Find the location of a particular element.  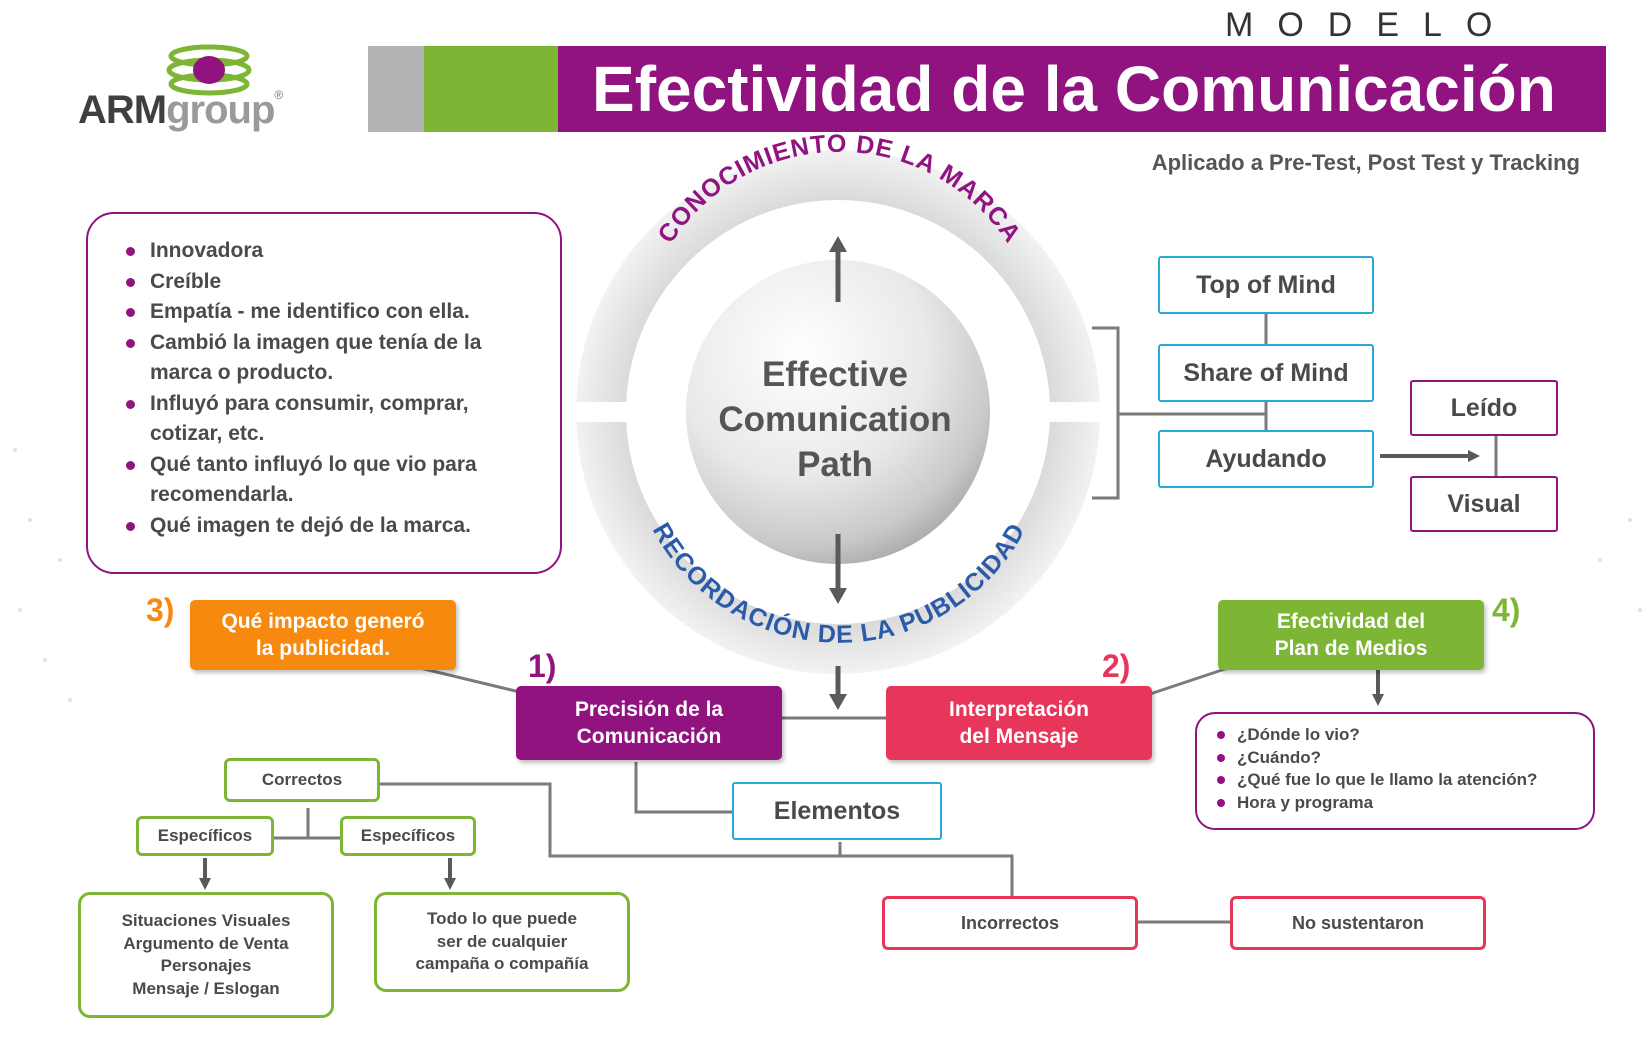

attribute-item: Empatía - me identifico con ella. is located at coordinates (331, 312).